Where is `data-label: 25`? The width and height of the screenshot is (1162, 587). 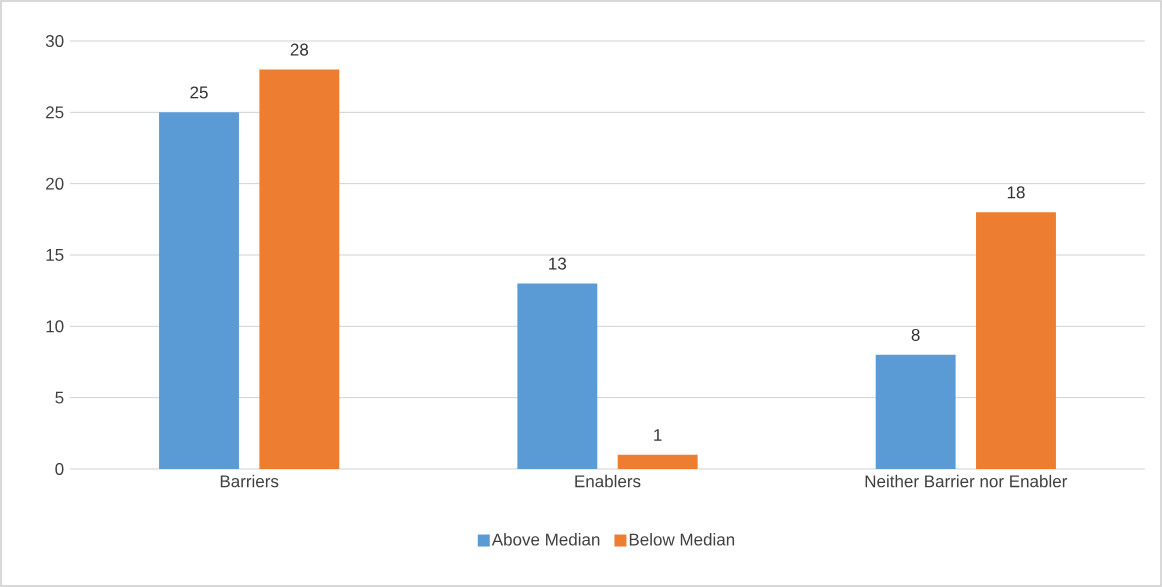
data-label: 25 is located at coordinates (199, 92).